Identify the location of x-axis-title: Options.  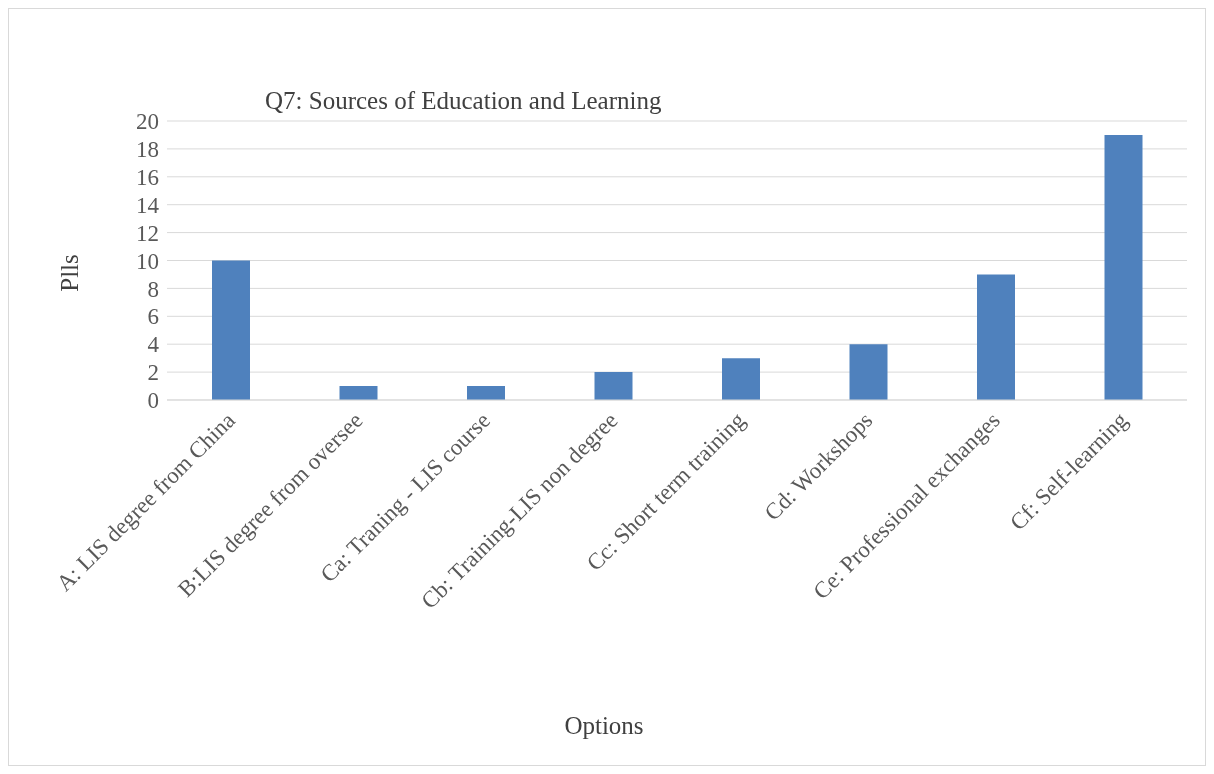
(604, 726).